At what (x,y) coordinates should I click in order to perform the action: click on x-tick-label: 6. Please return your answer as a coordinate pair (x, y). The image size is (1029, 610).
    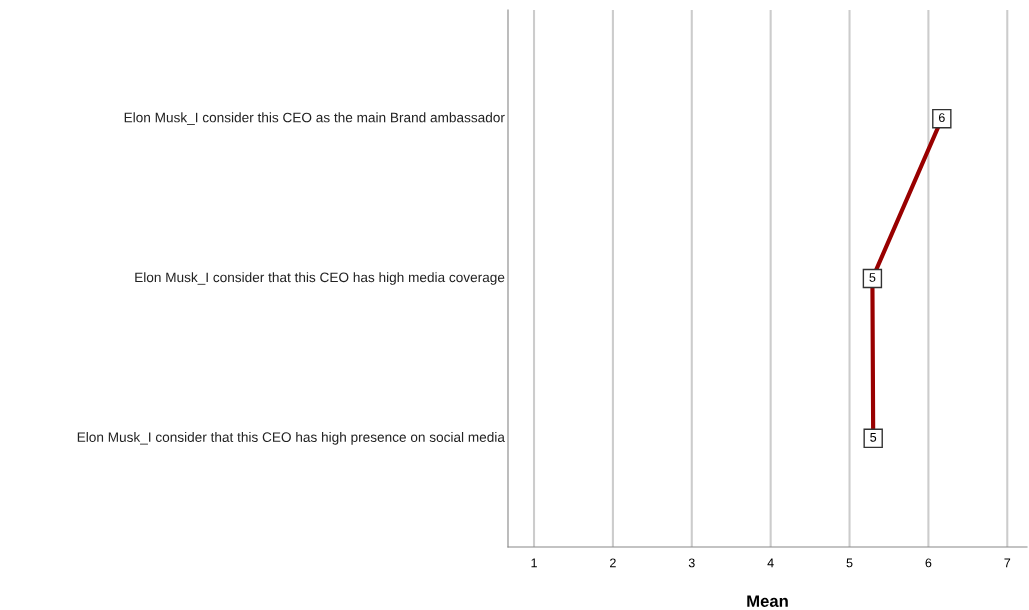
    Looking at the image, I should click on (928, 563).